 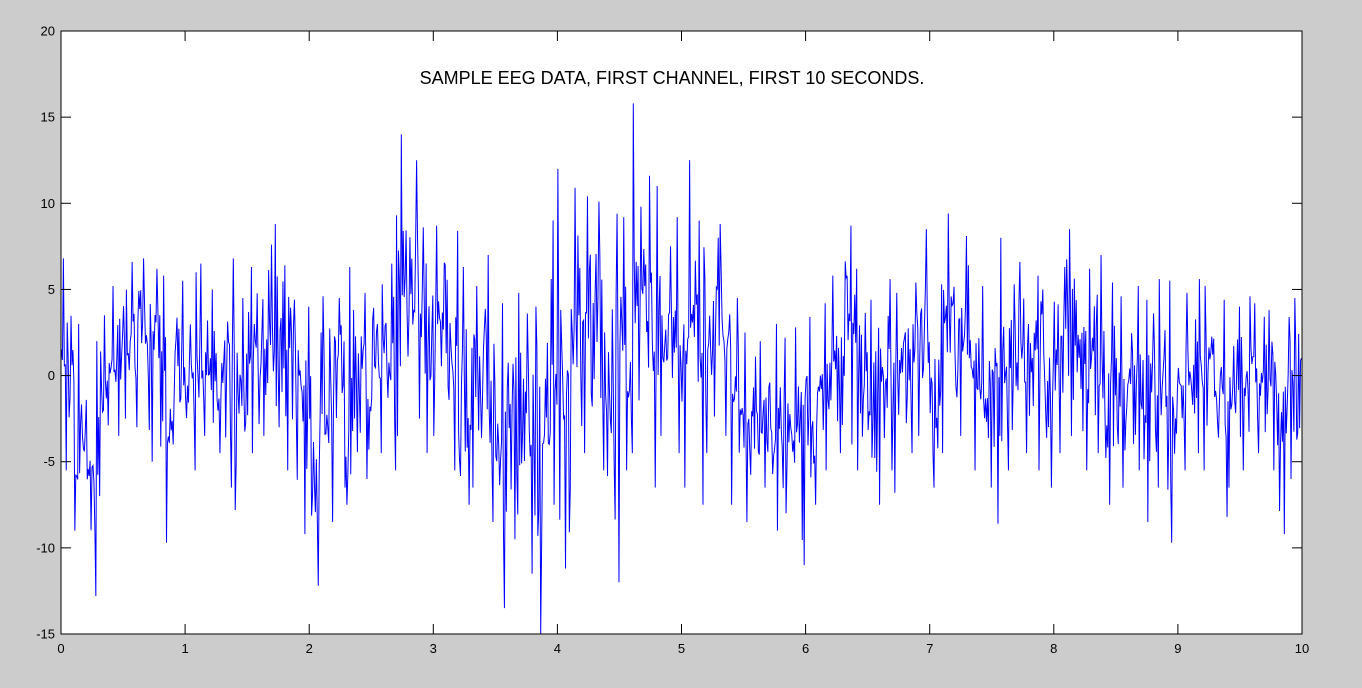 I want to click on x-tick-label: 6, so click(x=805, y=648).